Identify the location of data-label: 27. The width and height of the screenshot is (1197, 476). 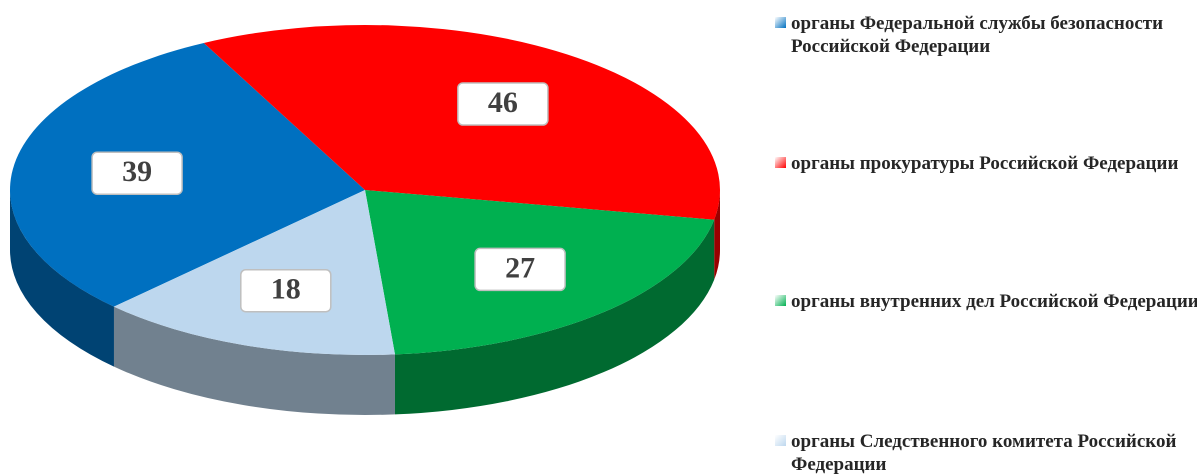
(520, 267).